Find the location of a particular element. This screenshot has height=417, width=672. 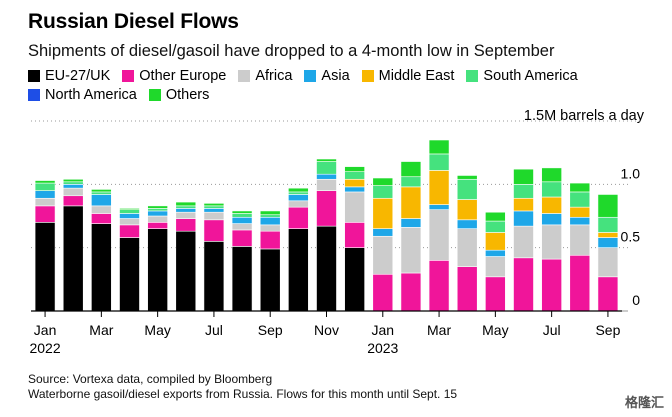

x-tick-label: Nov is located at coordinates (326, 330).